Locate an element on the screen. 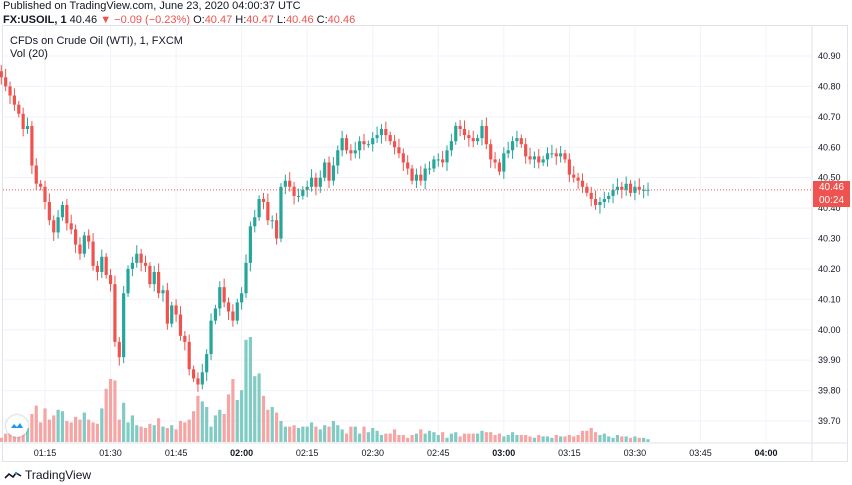 Image resolution: width=852 pixels, height=485 pixels. high-value: 40.47 is located at coordinates (260, 20).